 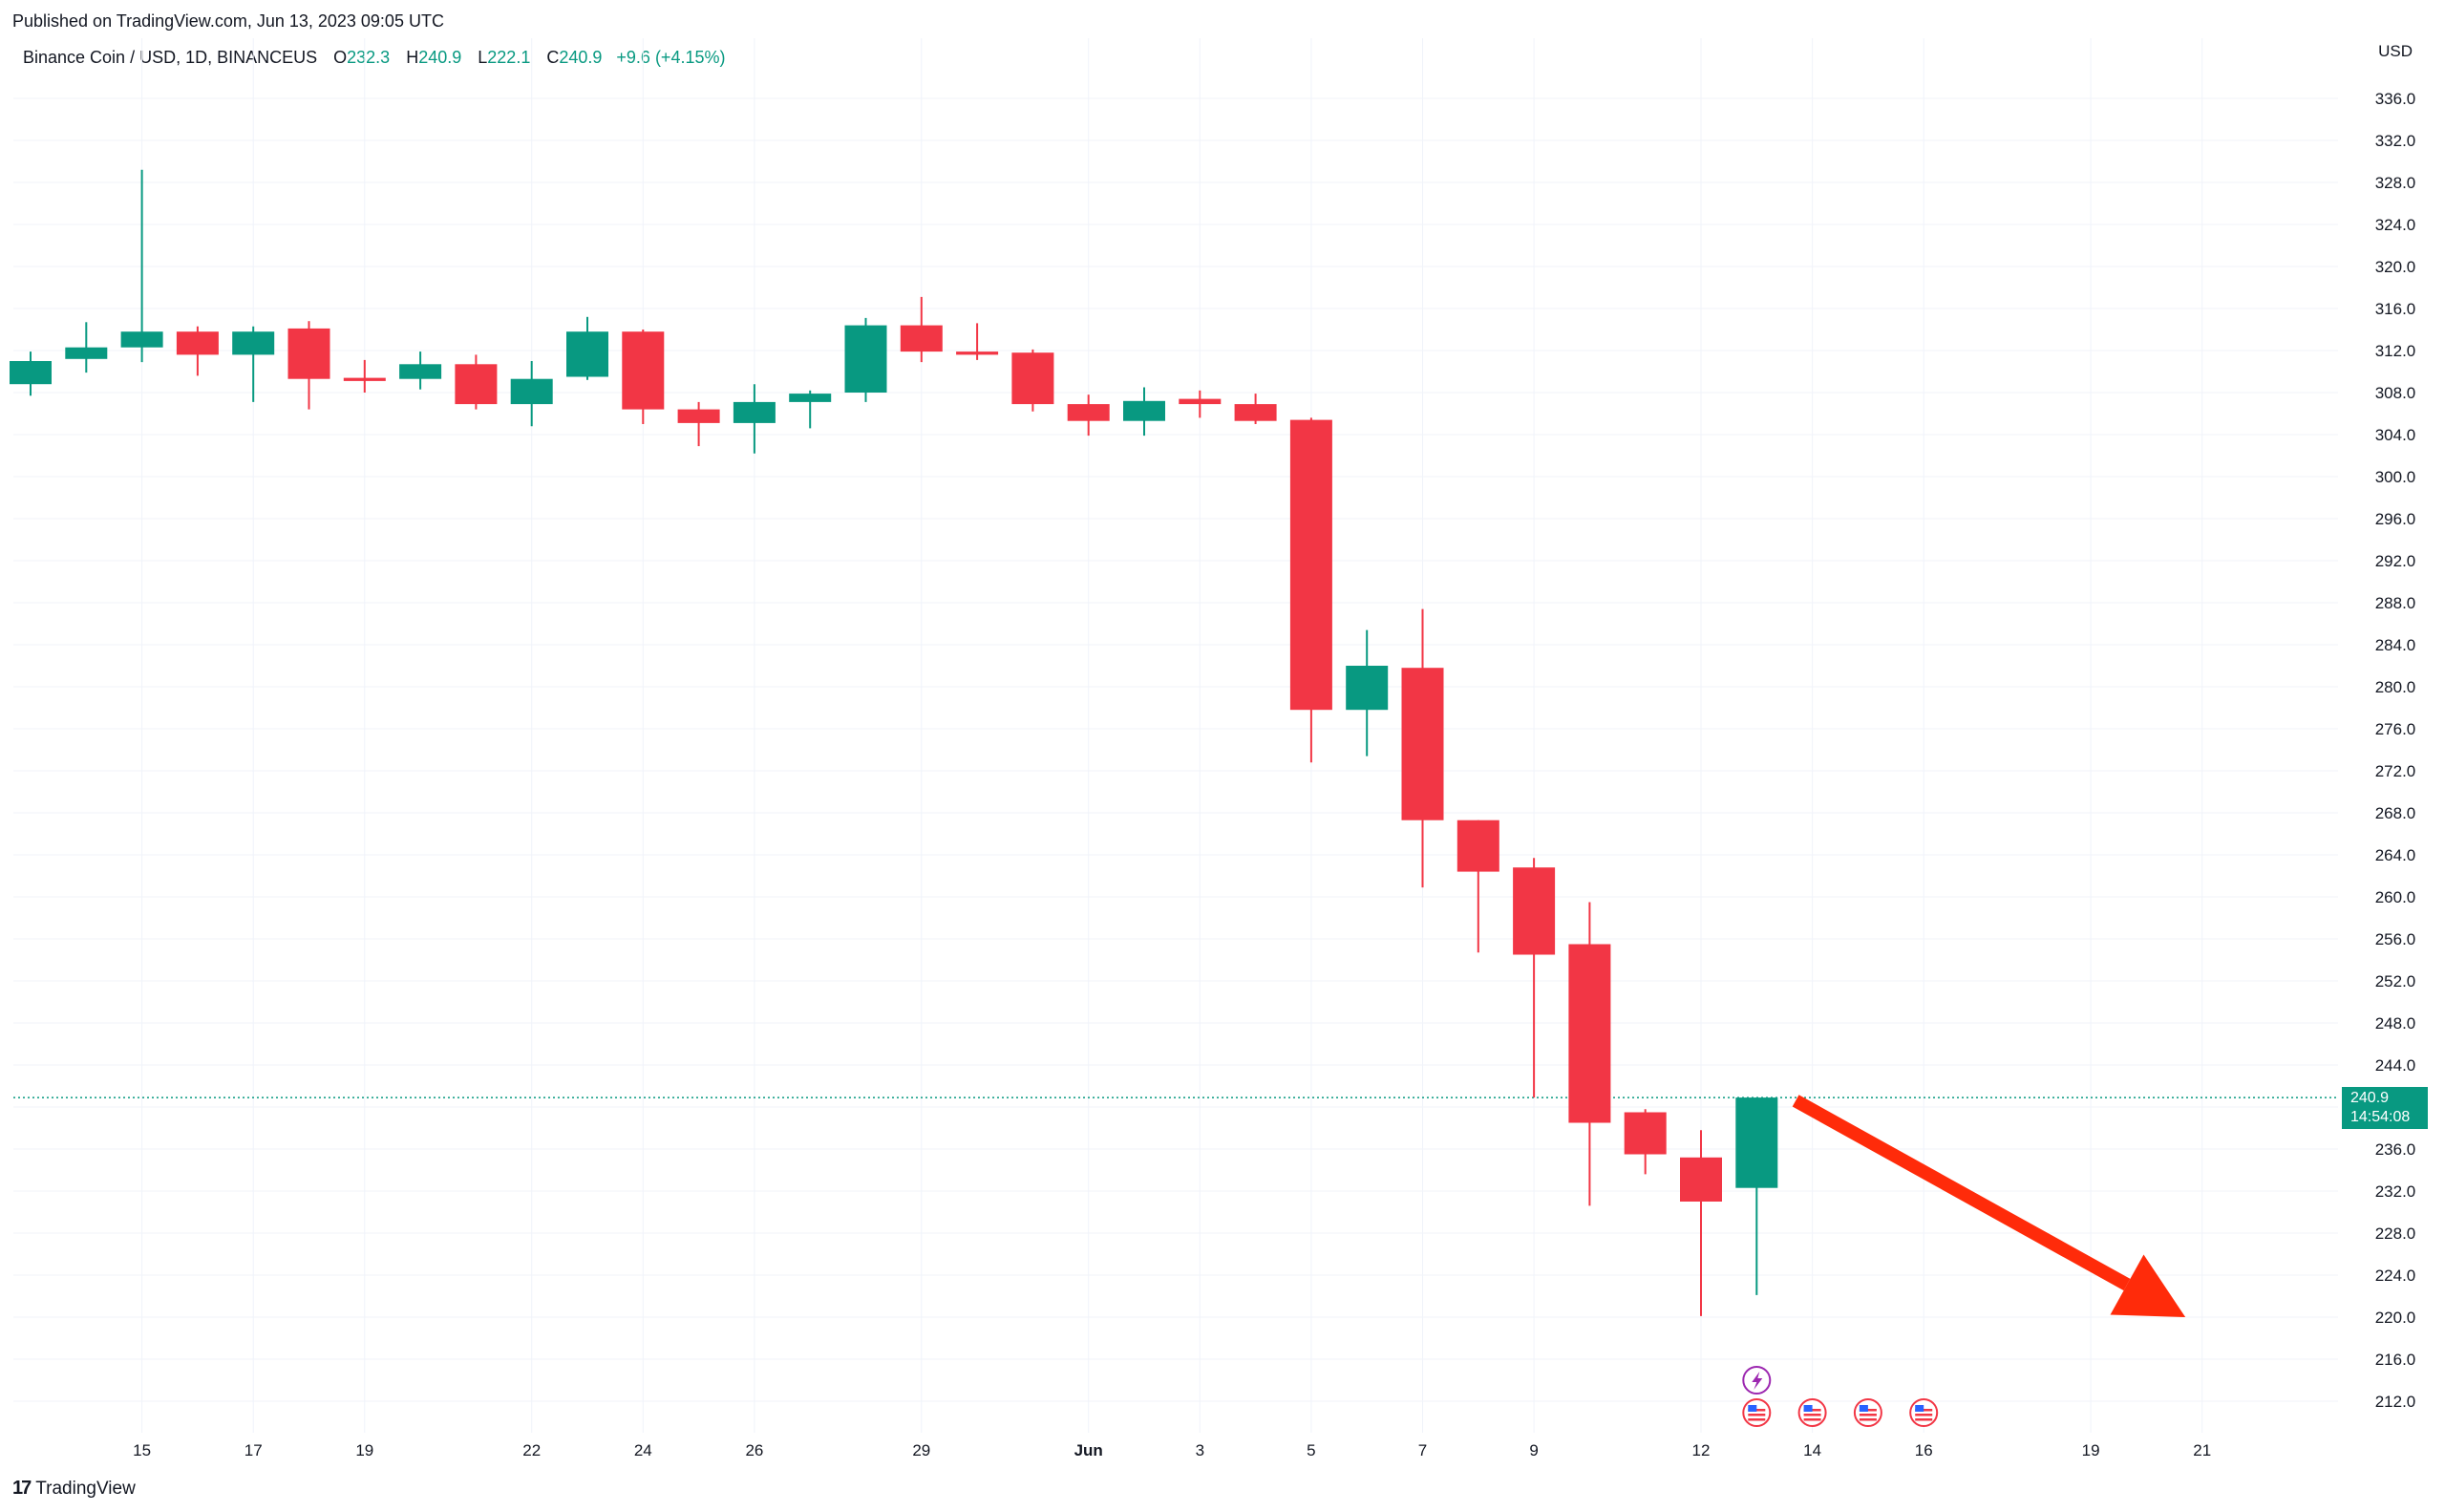 What do you see at coordinates (2396, 351) in the screenshot?
I see `price-tick-label: 312.0` at bounding box center [2396, 351].